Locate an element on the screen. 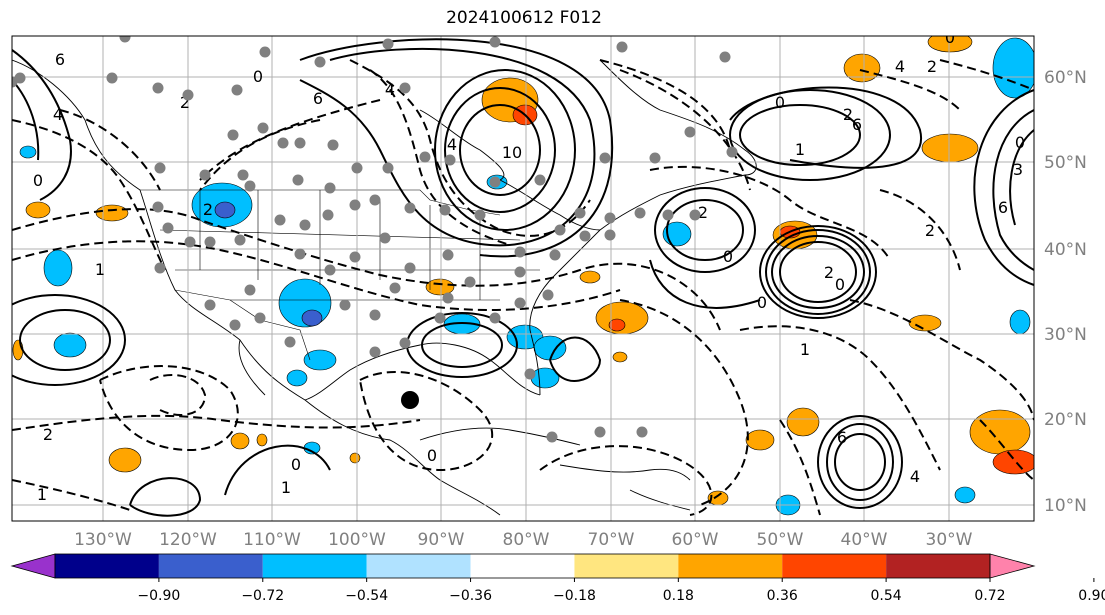 Image resolution: width=1105 pixels, height=615 pixels. longitude-label: 90°W is located at coordinates (441, 540).